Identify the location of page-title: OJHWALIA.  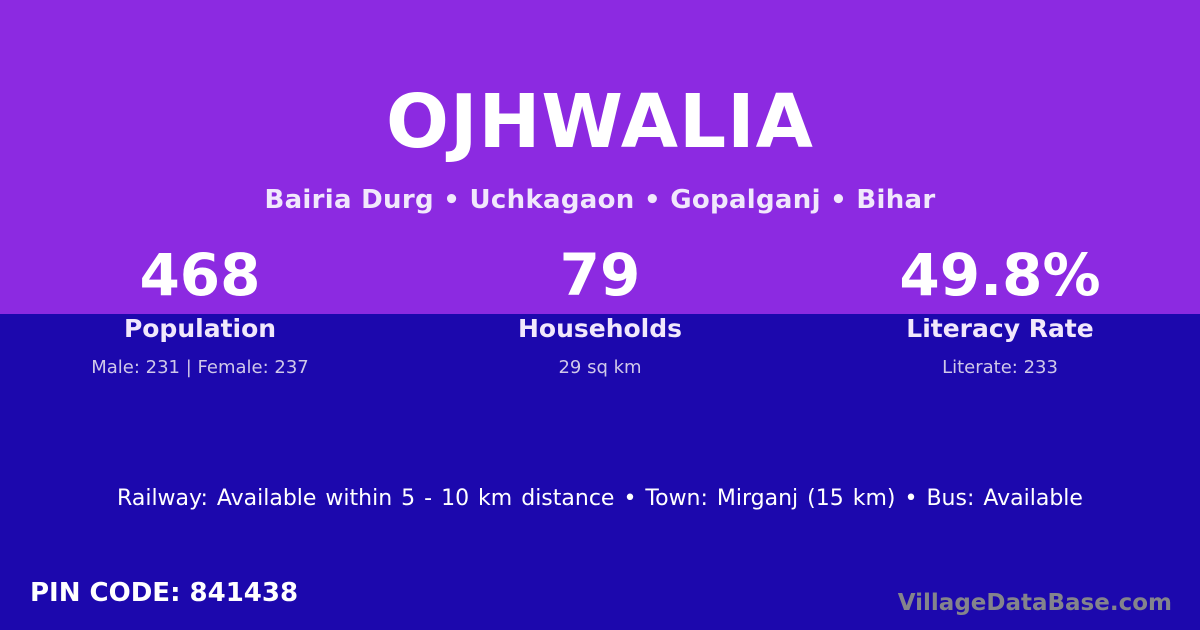
(600, 122).